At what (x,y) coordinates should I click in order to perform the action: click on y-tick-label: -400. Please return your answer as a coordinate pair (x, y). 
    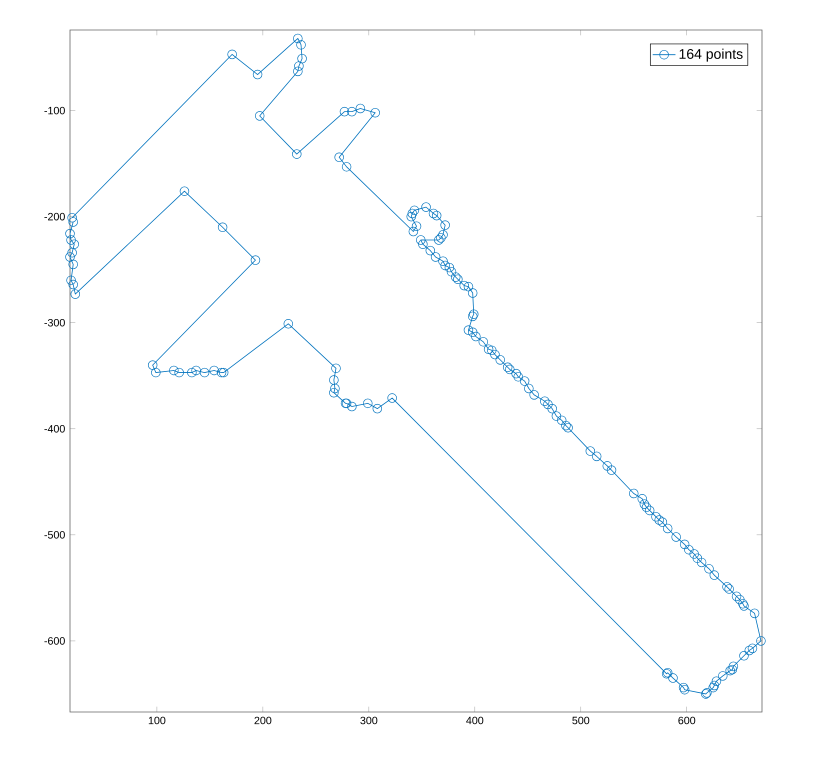
    Looking at the image, I should click on (54, 429).